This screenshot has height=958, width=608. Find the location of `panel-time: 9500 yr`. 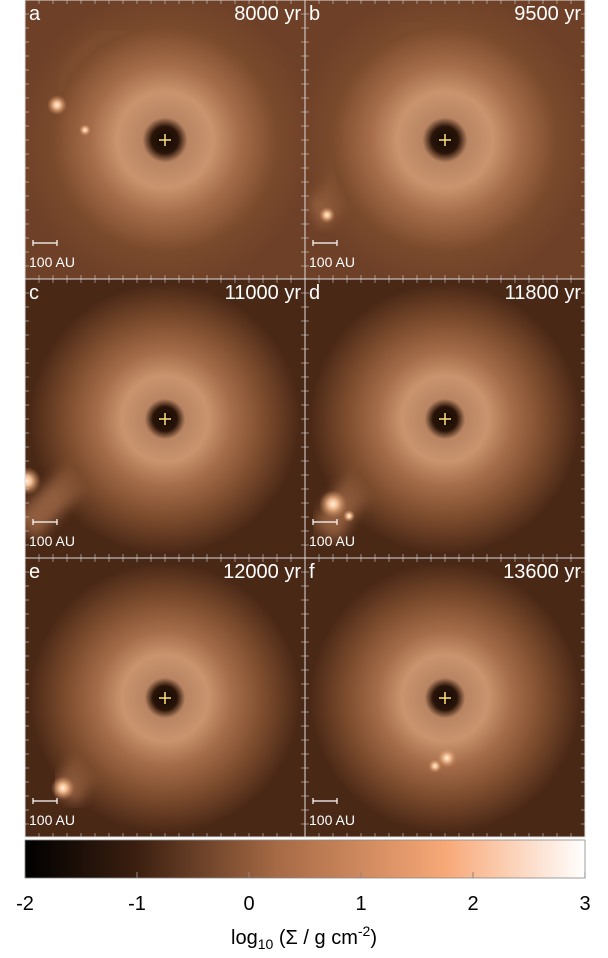

panel-time: 9500 yr is located at coordinates (547, 14).